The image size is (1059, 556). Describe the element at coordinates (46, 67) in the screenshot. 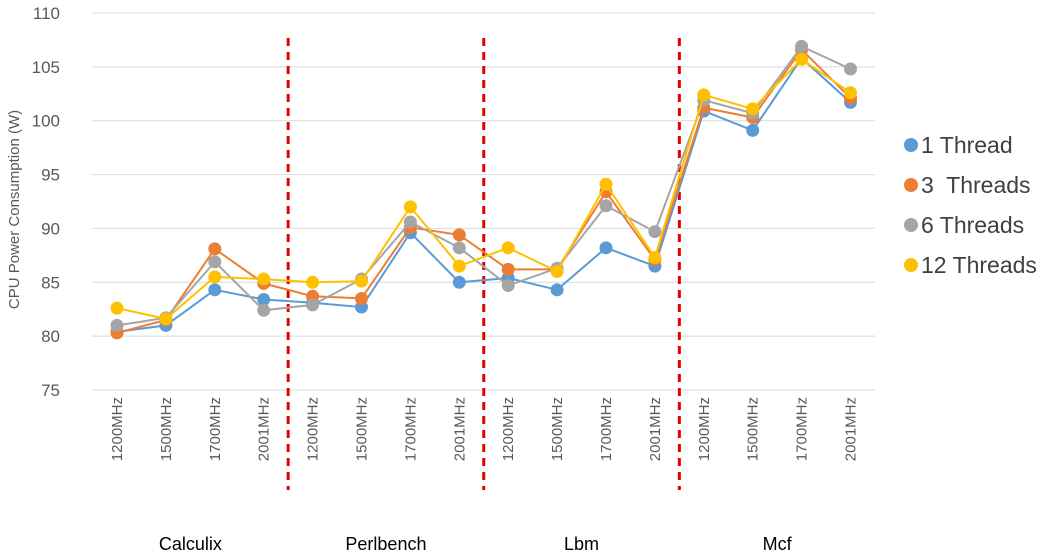

I see `y-tick-label: 105` at that location.